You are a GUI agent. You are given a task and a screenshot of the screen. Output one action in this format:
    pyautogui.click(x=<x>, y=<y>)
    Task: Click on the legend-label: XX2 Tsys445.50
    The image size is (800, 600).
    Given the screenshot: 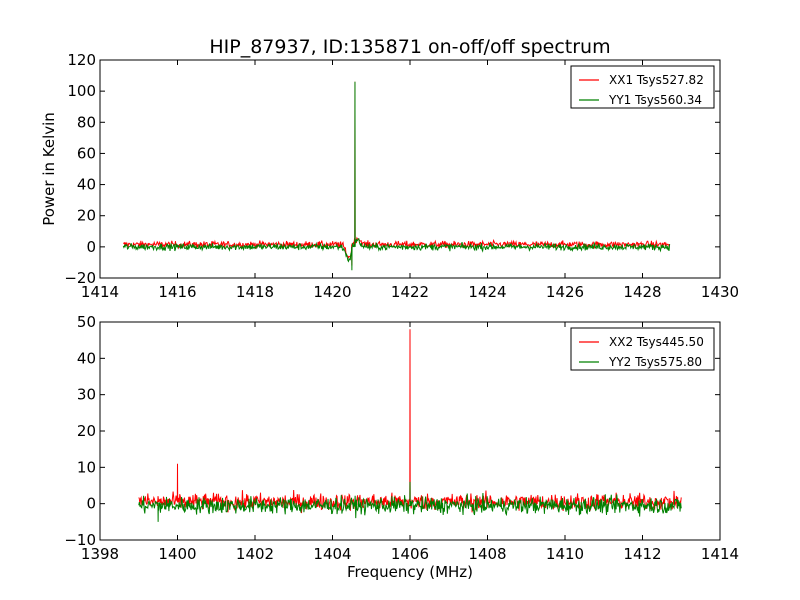 What is the action you would take?
    pyautogui.click(x=656, y=342)
    